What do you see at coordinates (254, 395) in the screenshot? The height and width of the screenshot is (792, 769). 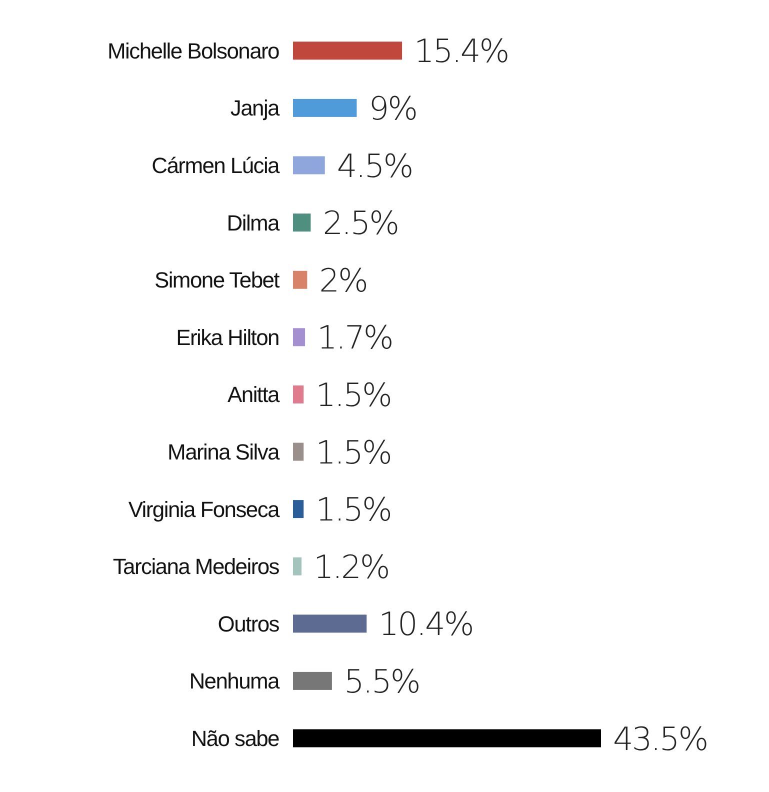 I see `y-tick-label: Anitta` at bounding box center [254, 395].